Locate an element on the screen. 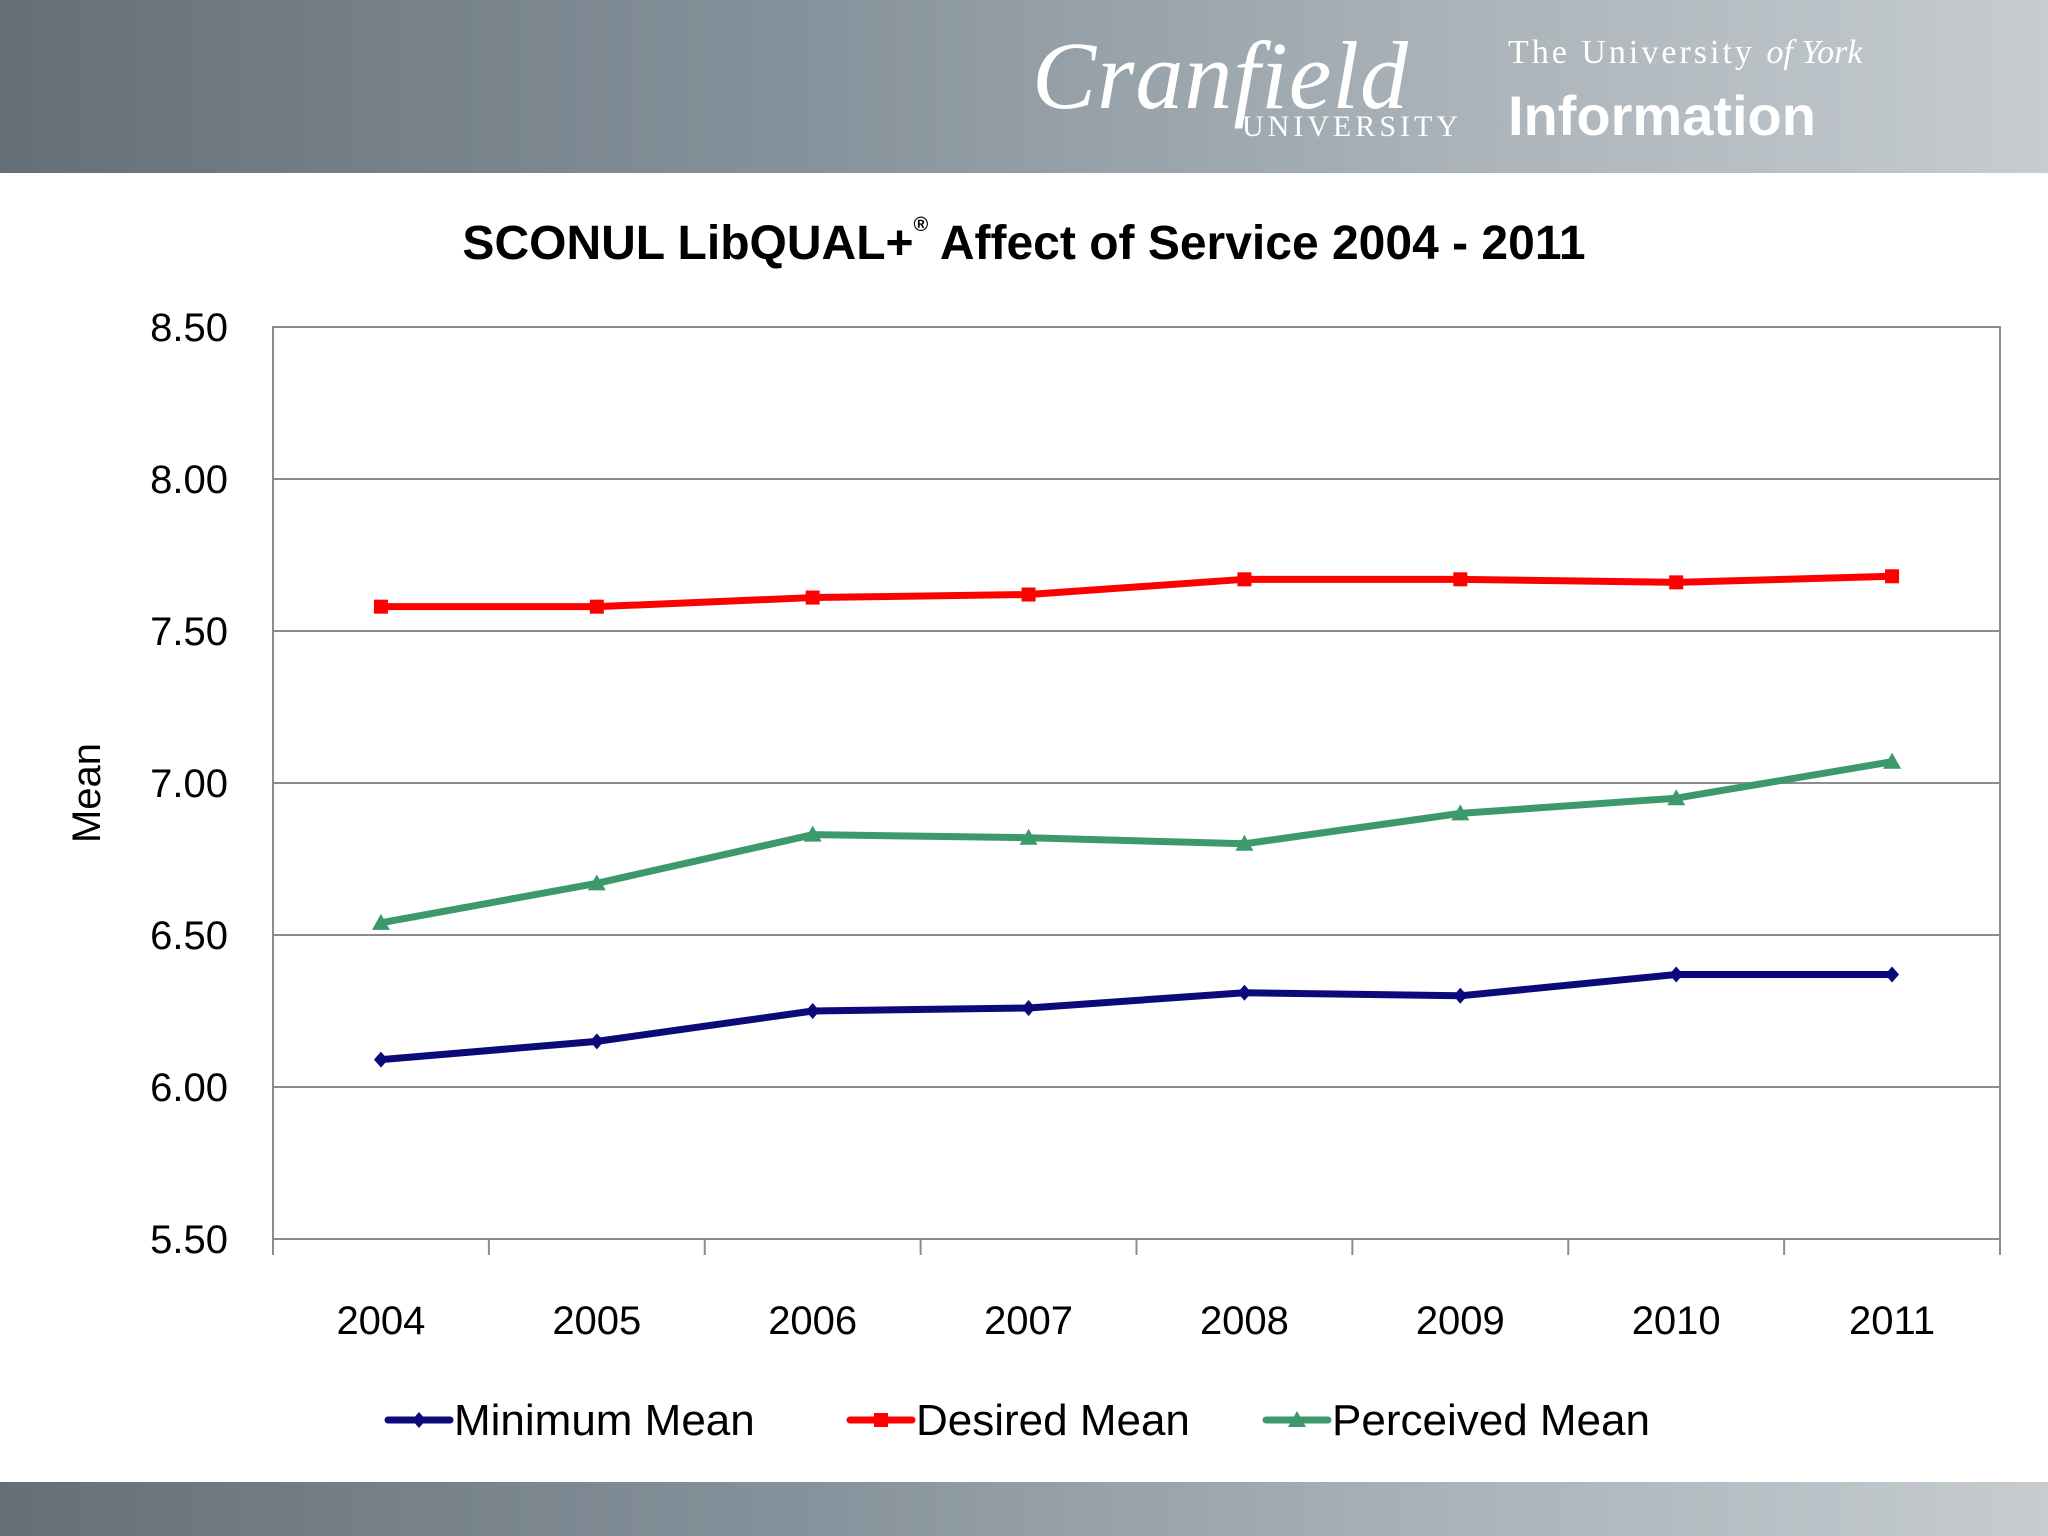  y-tick-label: 6.00 is located at coordinates (189, 1088).